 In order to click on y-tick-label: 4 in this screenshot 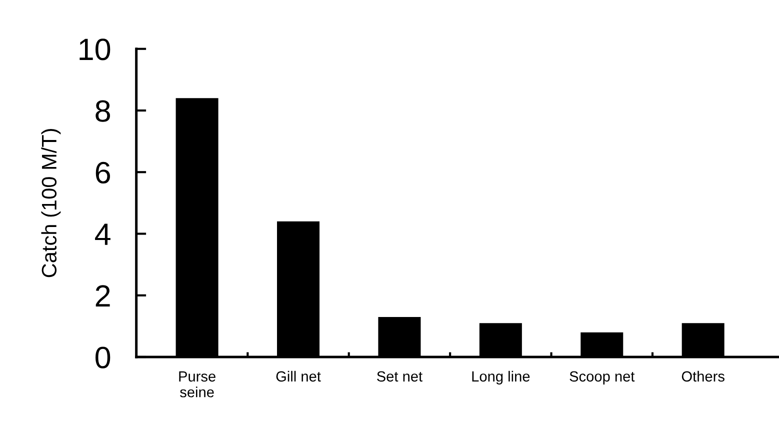, I will do `click(102, 234)`.